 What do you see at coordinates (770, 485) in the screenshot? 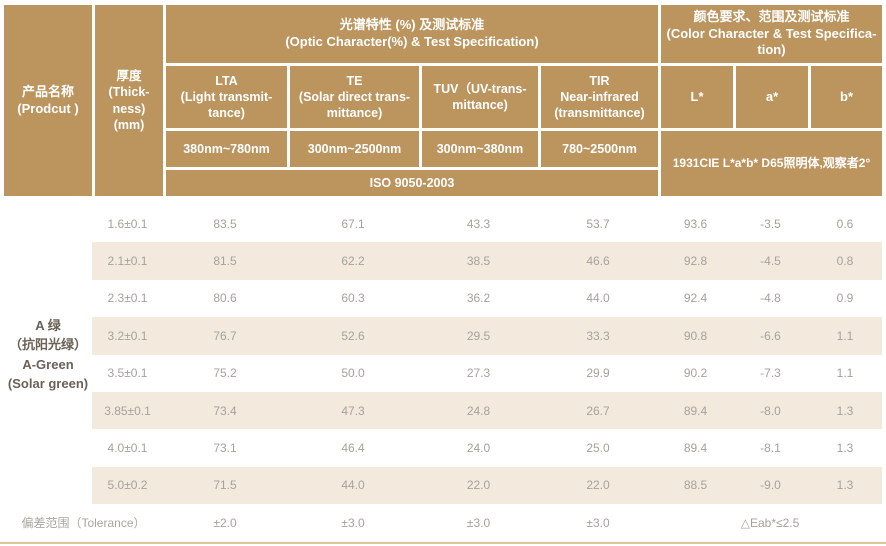
I see `a-value: -9.0` at bounding box center [770, 485].